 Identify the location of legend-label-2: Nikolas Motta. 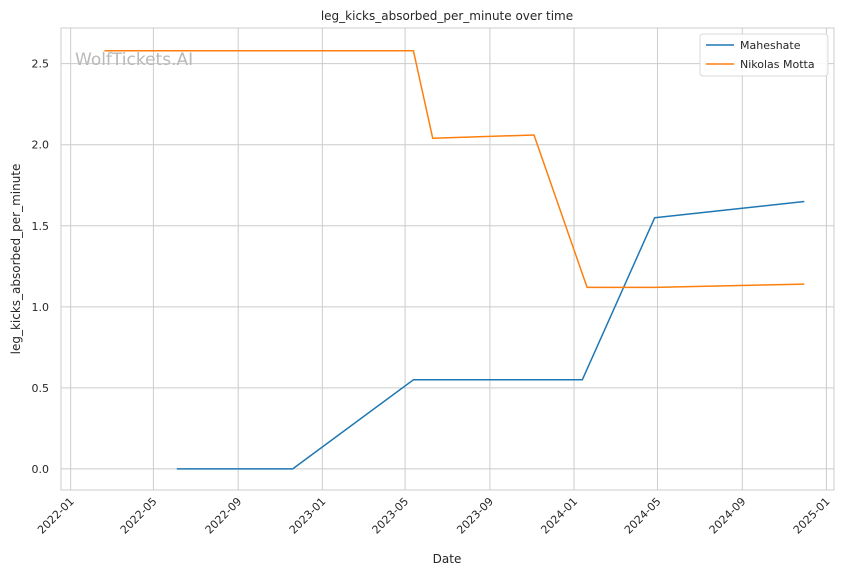
(777, 64).